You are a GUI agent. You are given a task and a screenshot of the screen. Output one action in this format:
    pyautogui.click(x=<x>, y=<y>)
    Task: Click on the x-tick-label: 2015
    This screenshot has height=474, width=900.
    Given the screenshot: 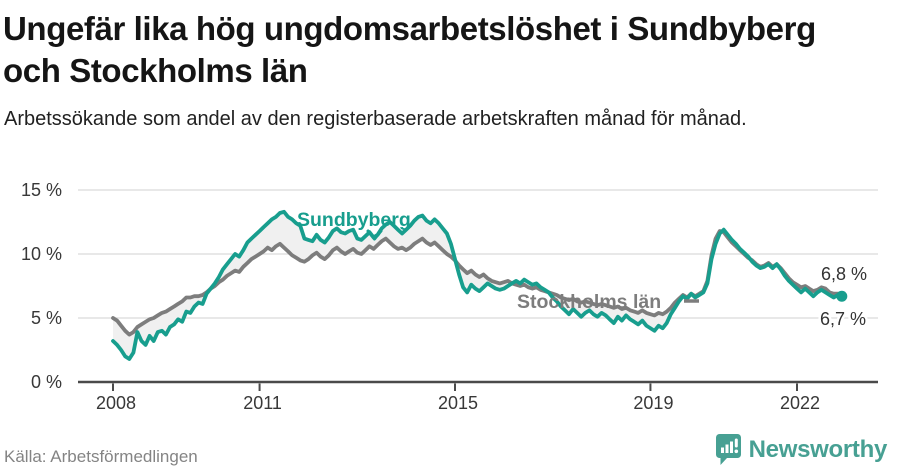 What is the action you would take?
    pyautogui.click(x=458, y=403)
    